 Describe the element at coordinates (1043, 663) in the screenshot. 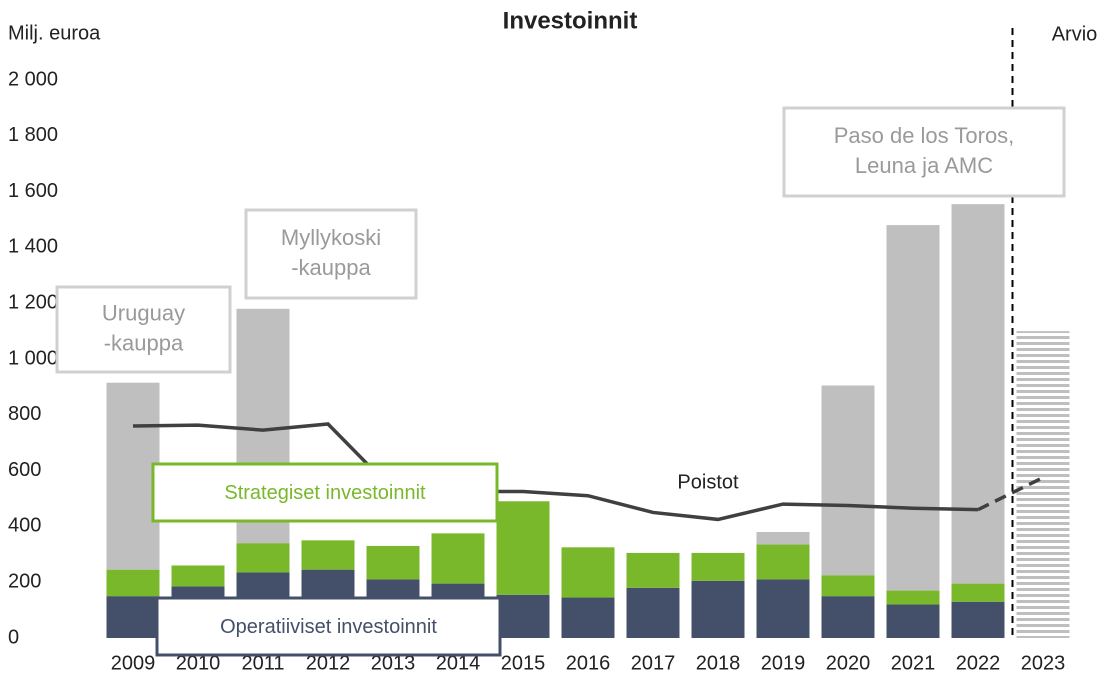

I see `x-tick-label: 2023` at that location.